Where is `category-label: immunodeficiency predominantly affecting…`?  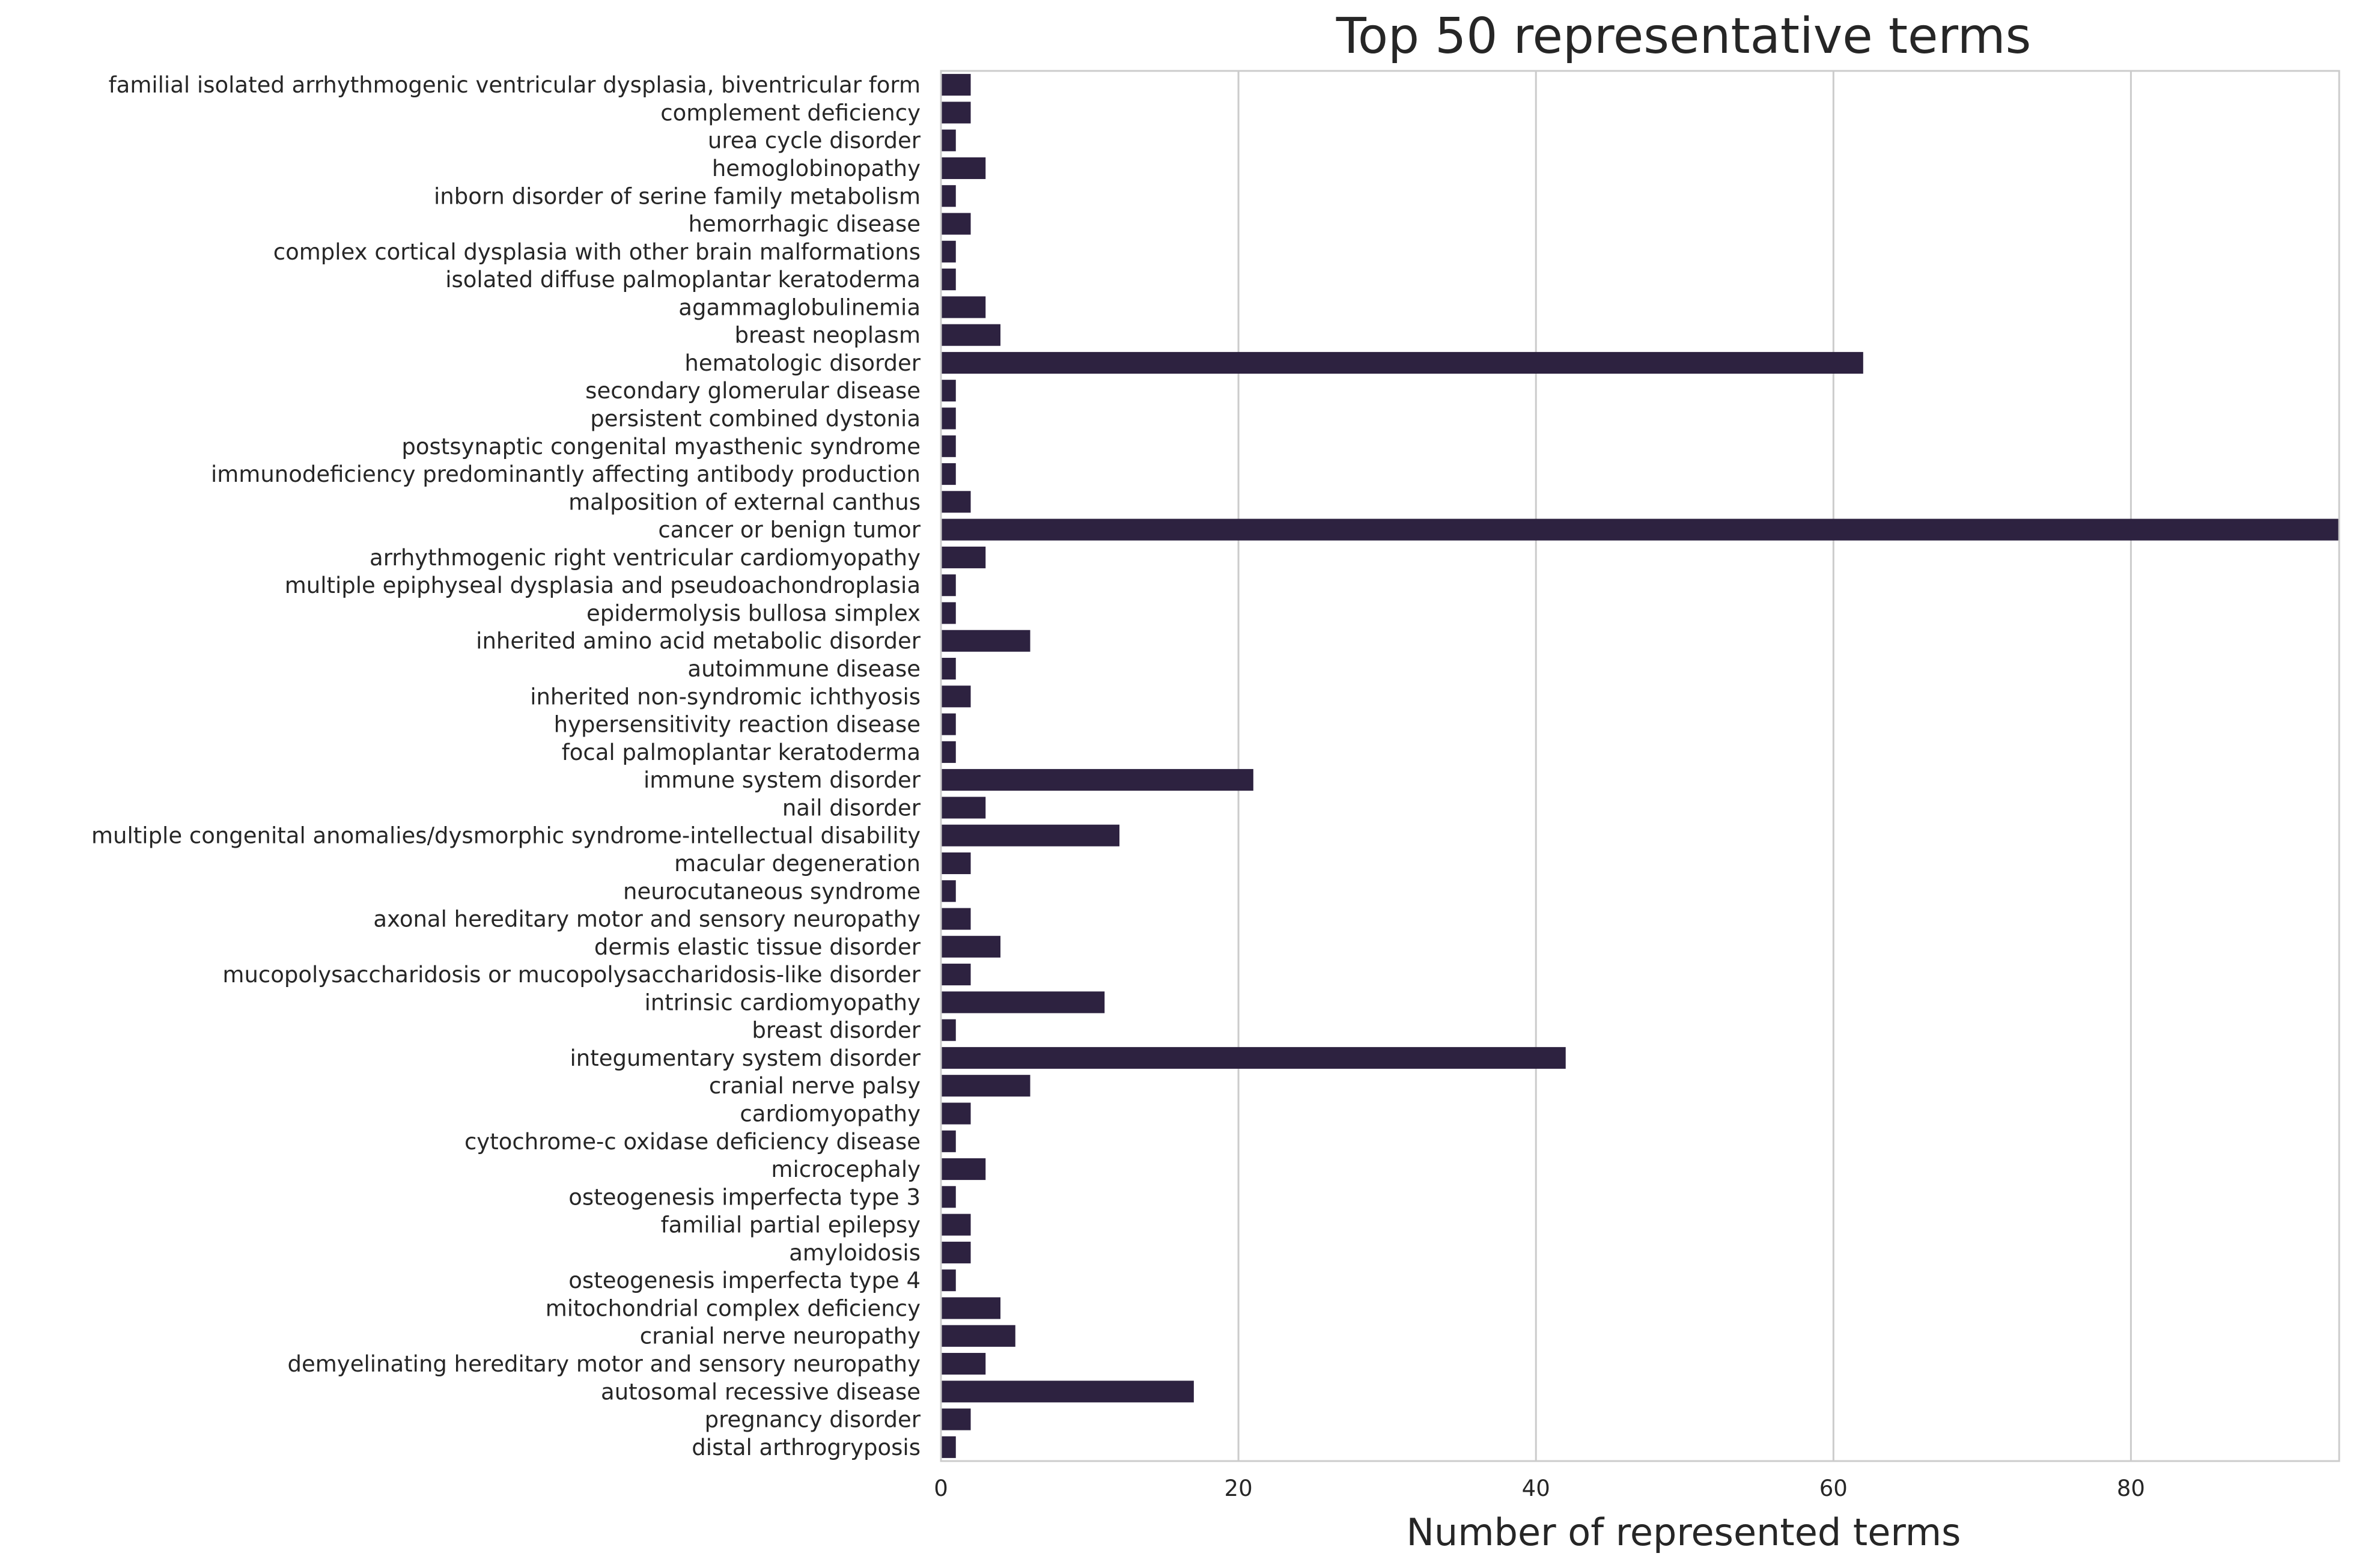 category-label: immunodeficiency predominantly affecting… is located at coordinates (566, 474).